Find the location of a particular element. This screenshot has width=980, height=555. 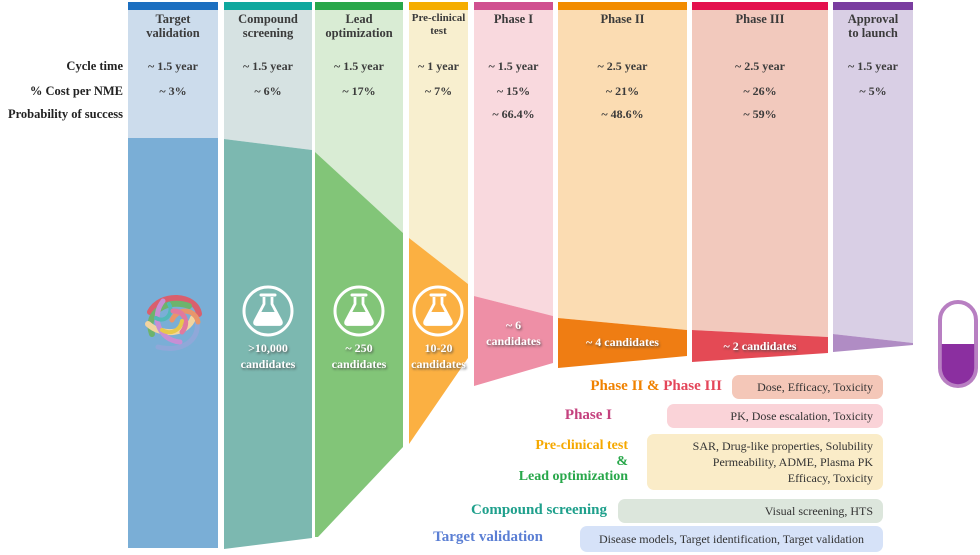

light-col-approval is located at coordinates (873, 176).